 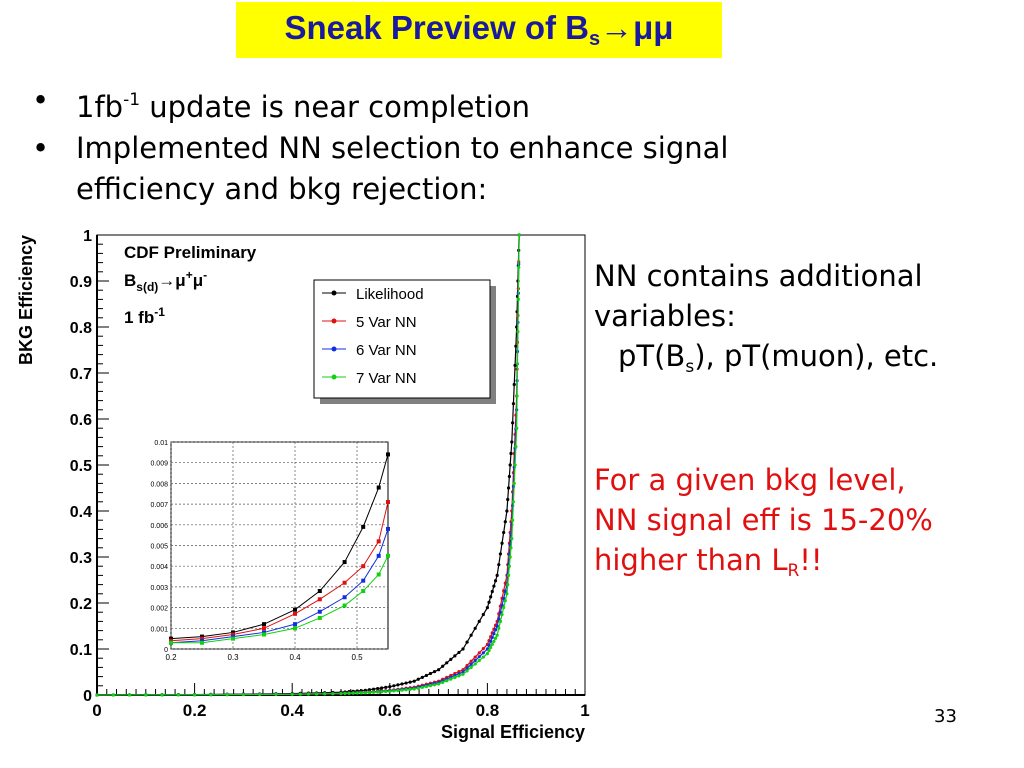 I want to click on inset-y-tick-label: 0.006, so click(x=159, y=526).